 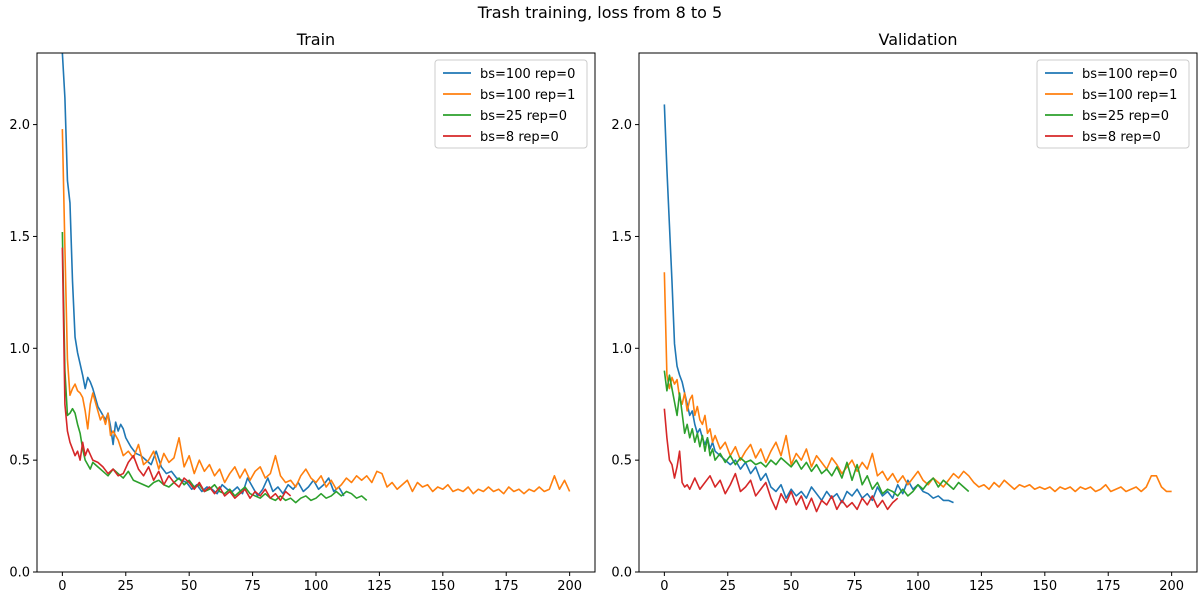 I want to click on validation-xtick-label-150: 150, so click(x=1044, y=586).